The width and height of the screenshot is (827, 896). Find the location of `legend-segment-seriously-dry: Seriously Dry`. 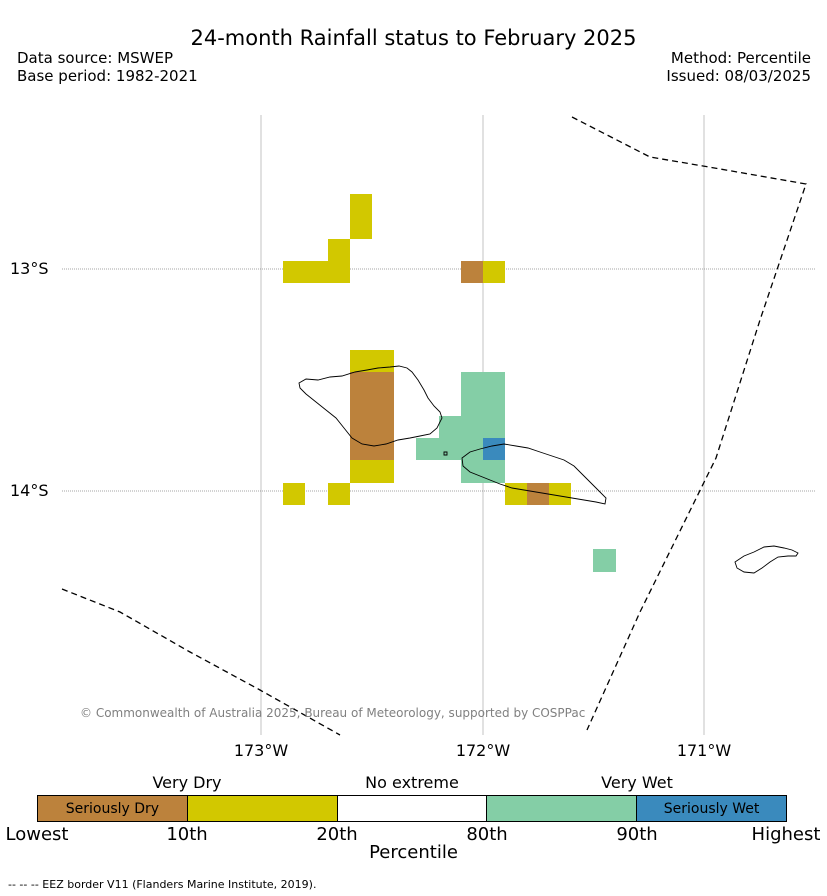

legend-segment-seriously-dry: Seriously Dry is located at coordinates (112, 808).